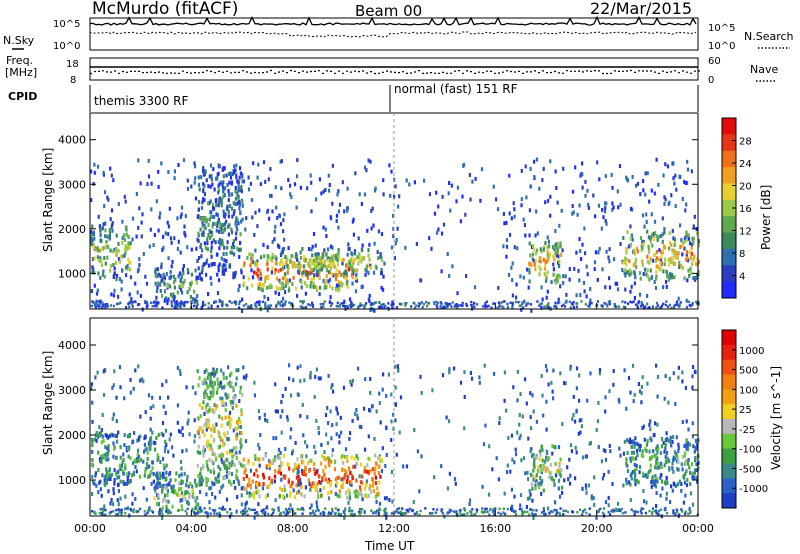  I want to click on colorbar-tick-label: -1000, so click(753, 489).